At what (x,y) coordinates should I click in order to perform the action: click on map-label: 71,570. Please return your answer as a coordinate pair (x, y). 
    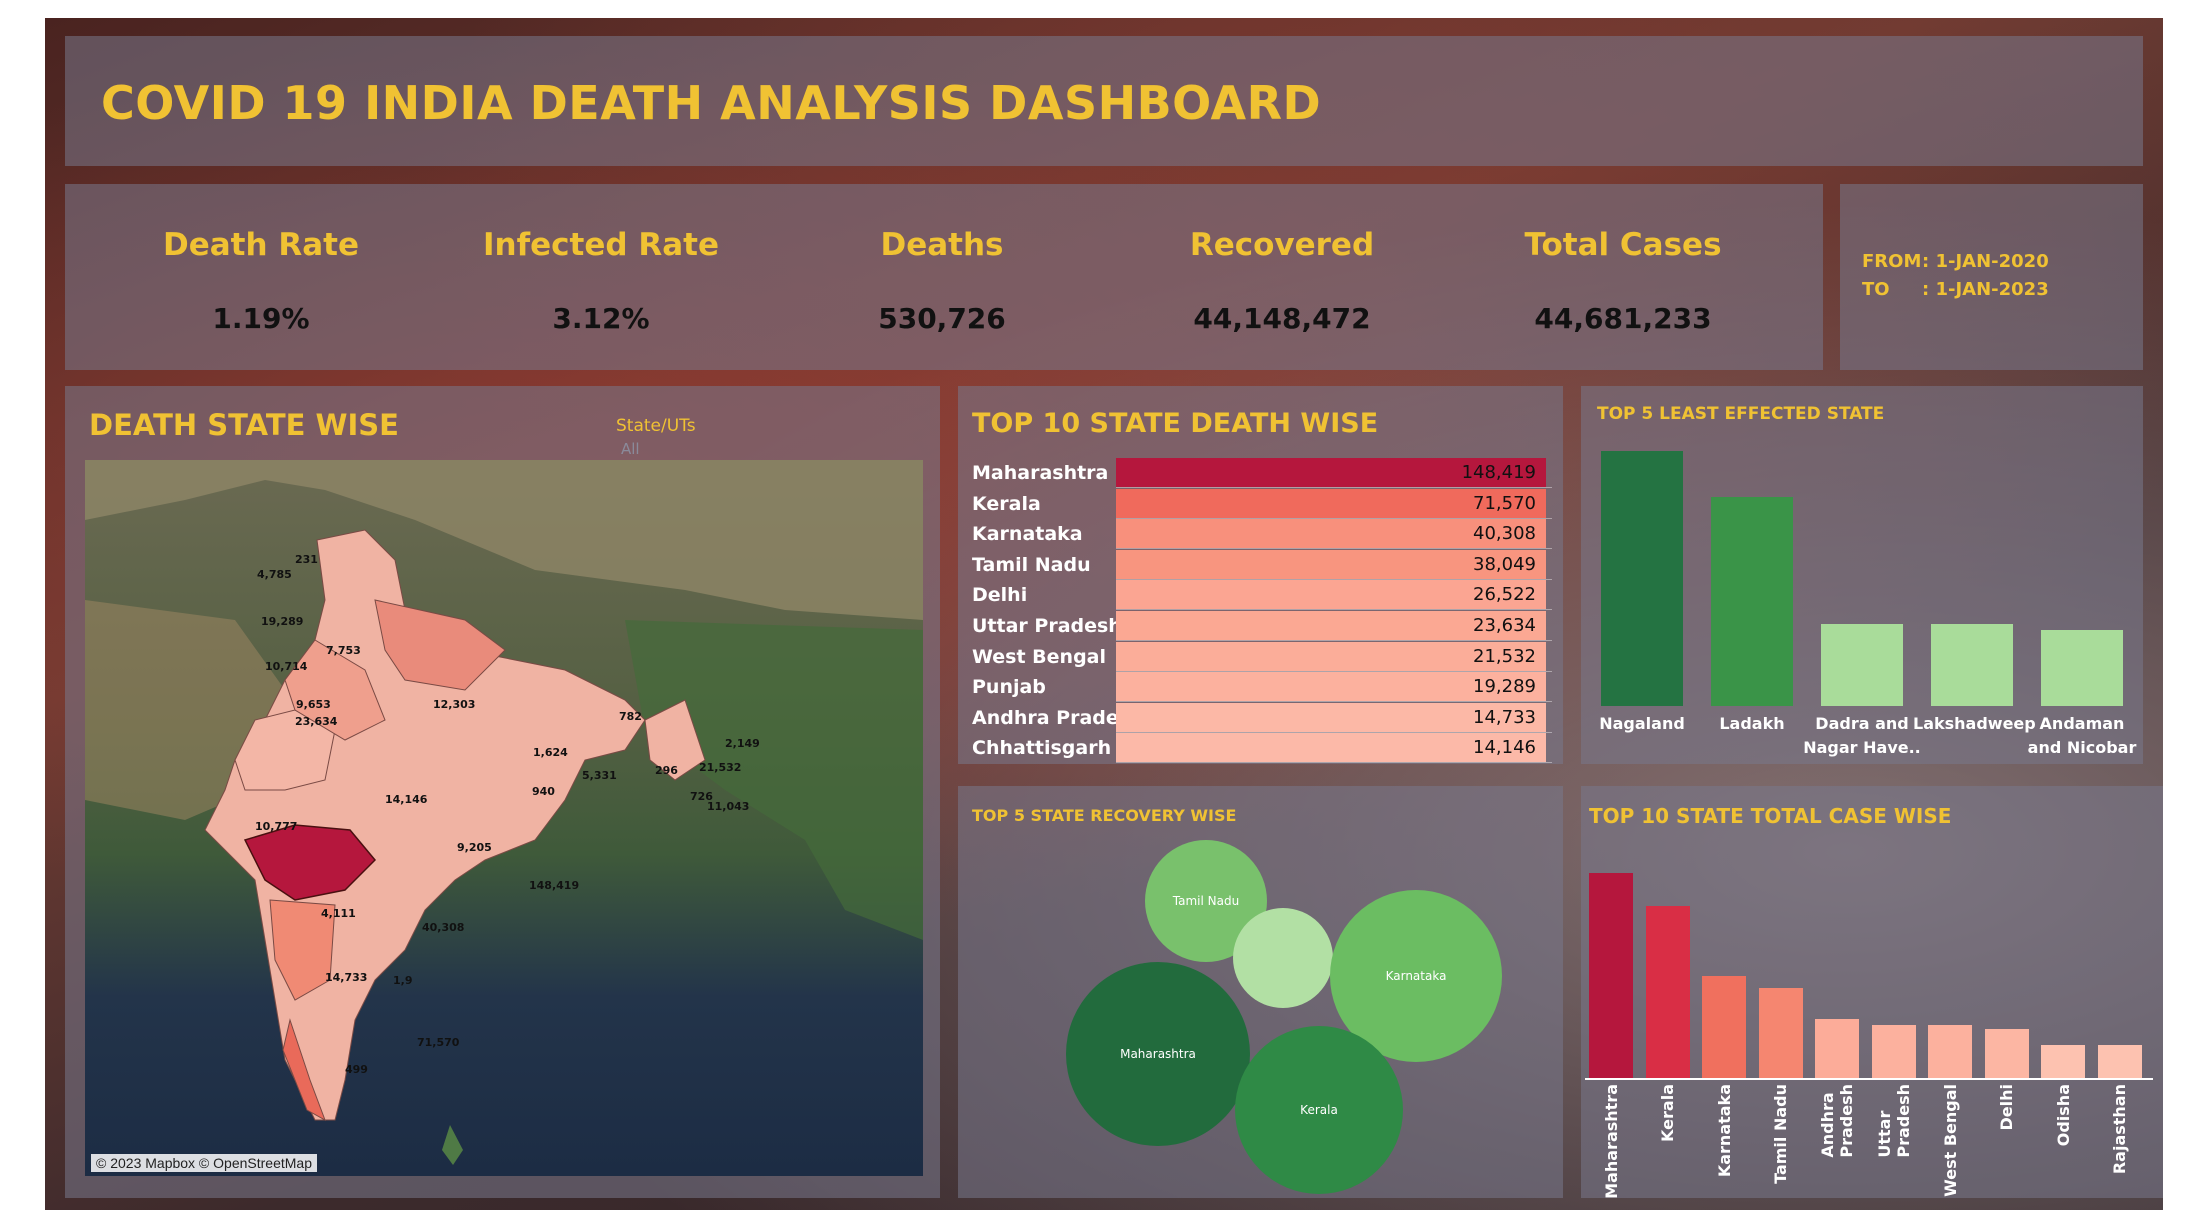
    Looking at the image, I should click on (438, 1042).